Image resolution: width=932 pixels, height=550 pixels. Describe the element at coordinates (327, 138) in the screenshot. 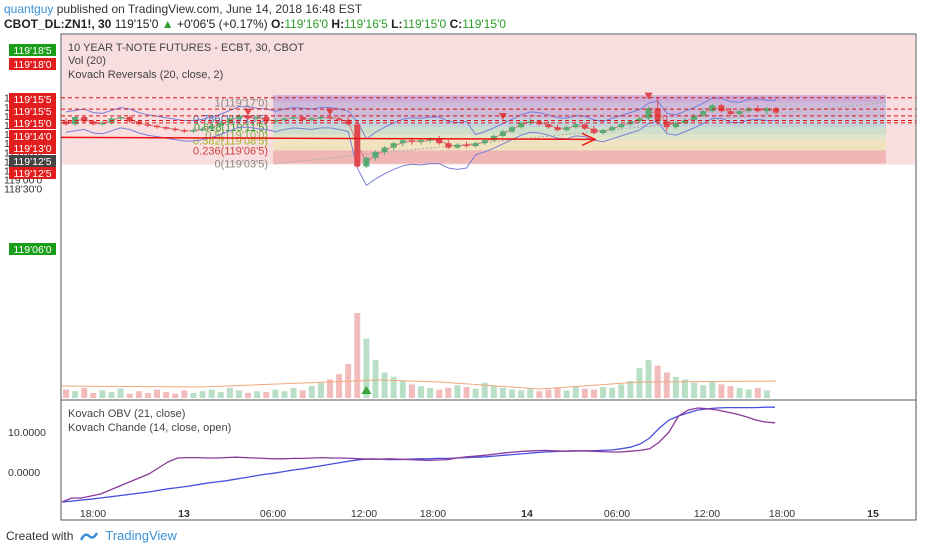

I see `annotation-arrow-line` at that location.